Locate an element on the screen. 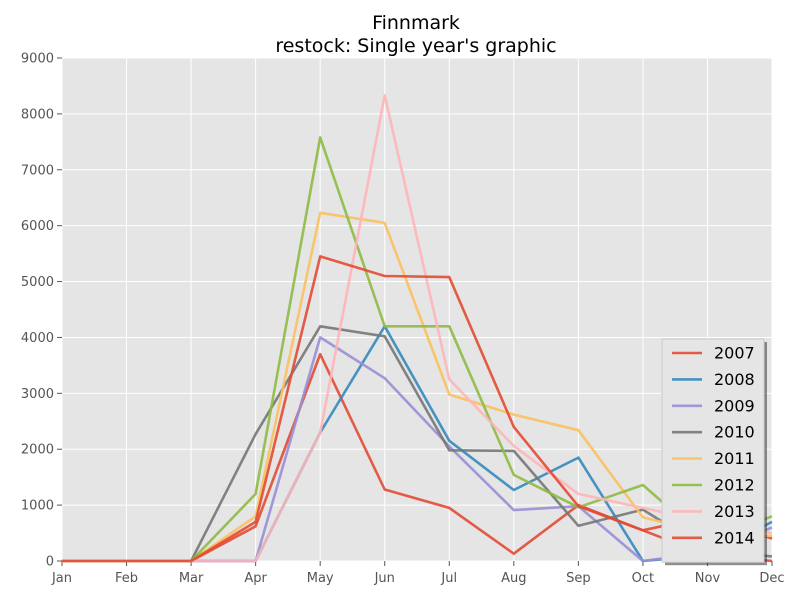 This screenshot has height=600, width=800. y-tick-label: 8000 is located at coordinates (37, 114).